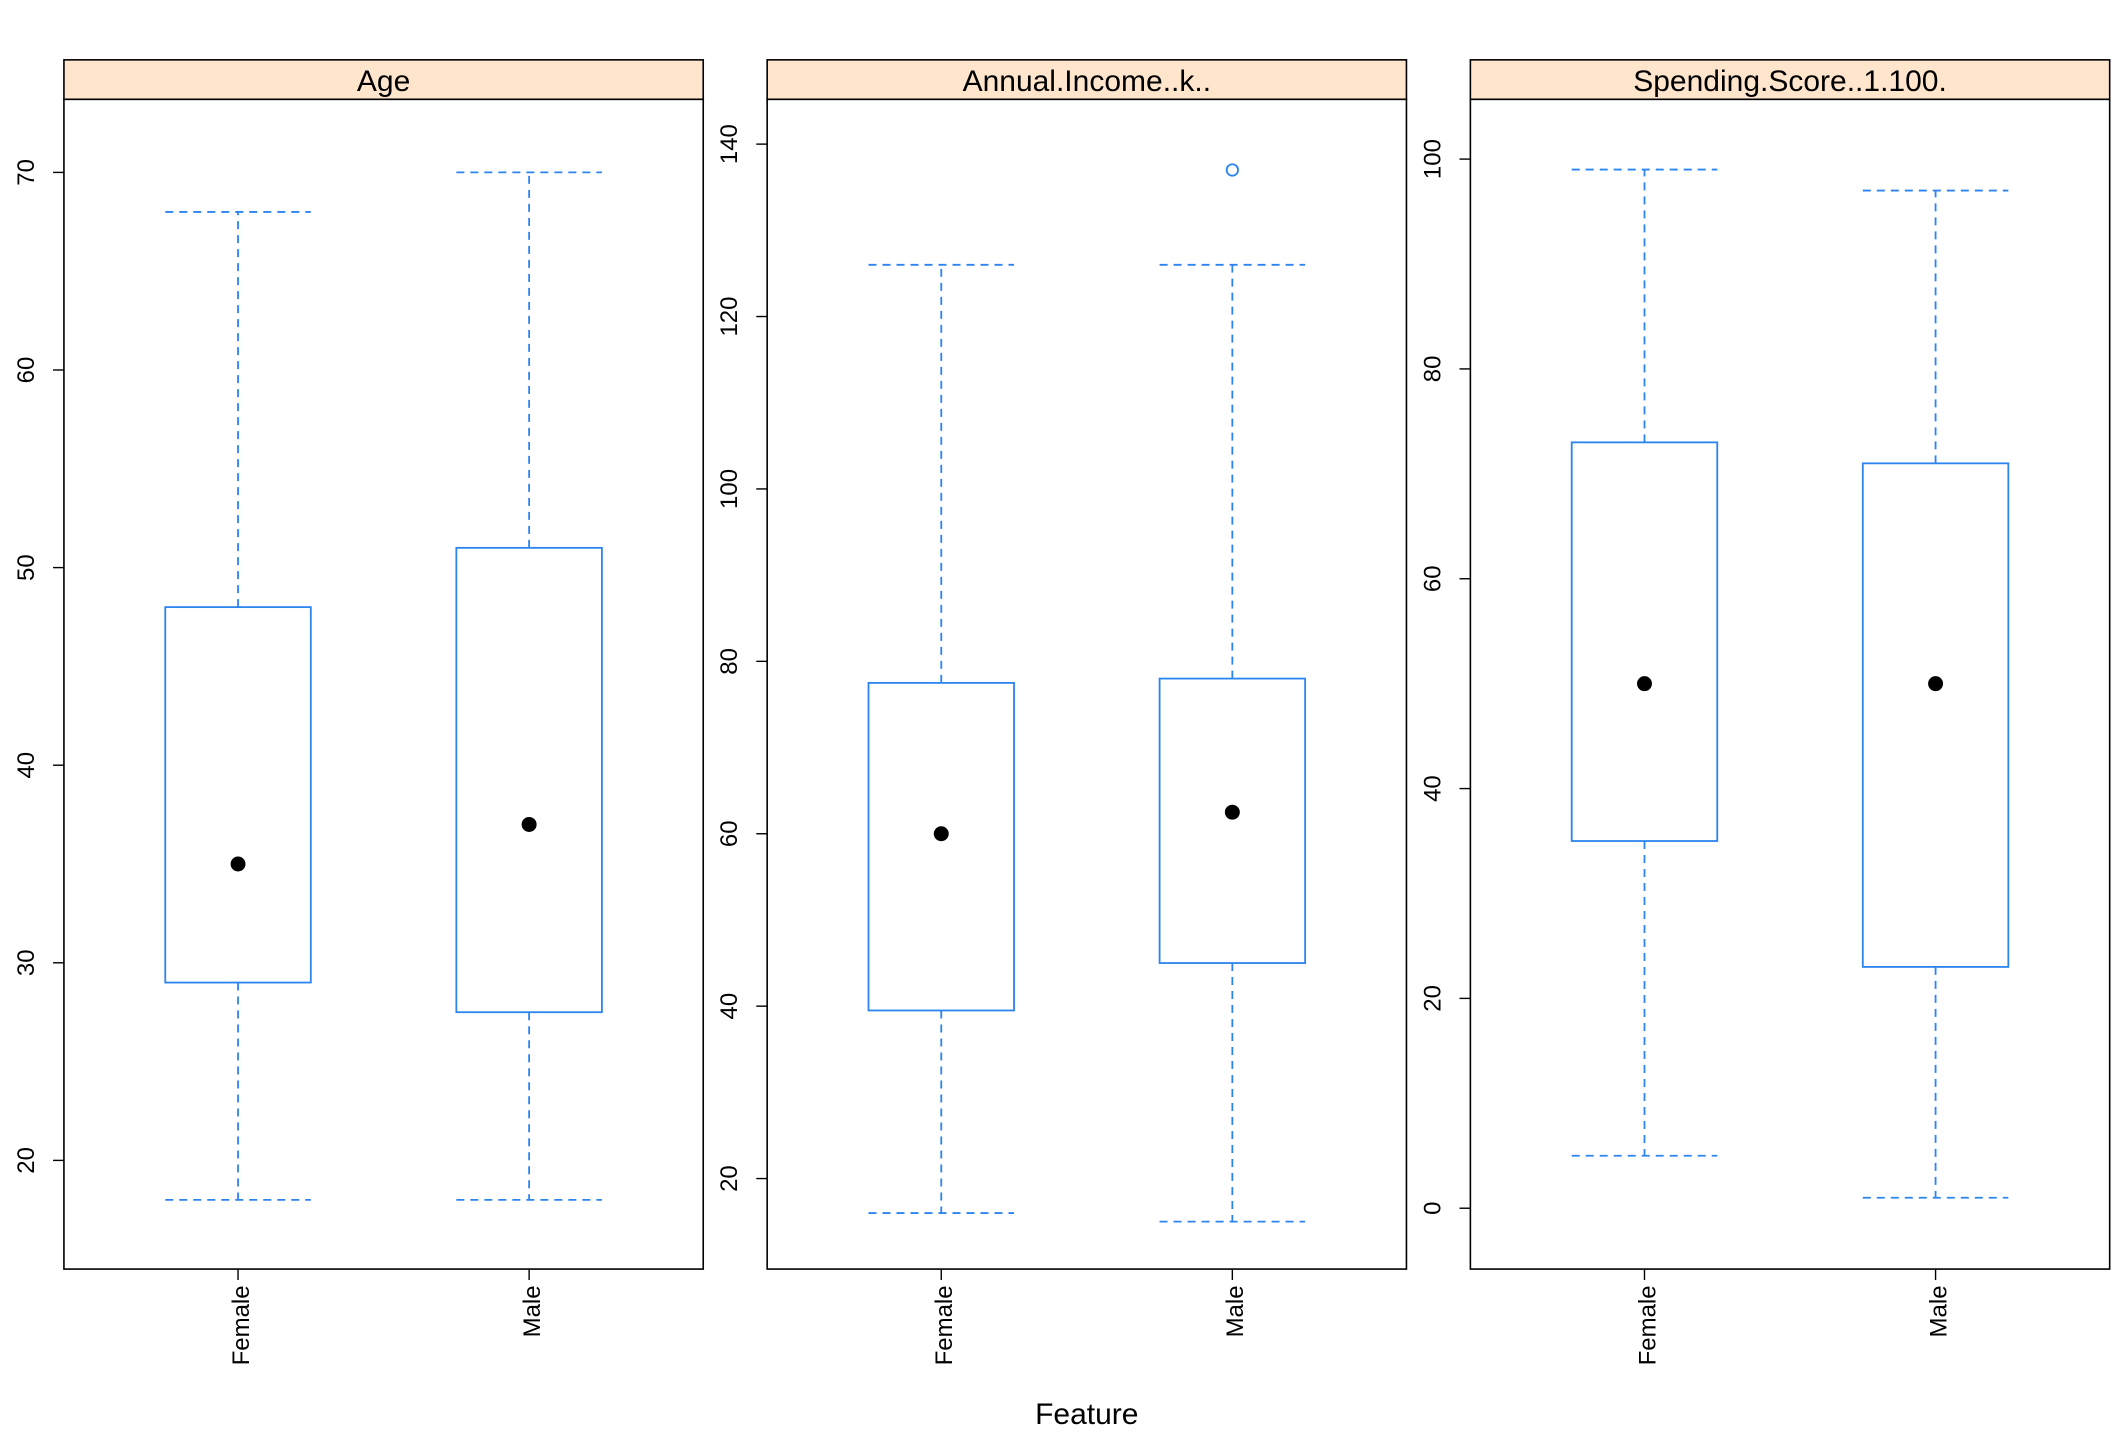 The width and height of the screenshot is (2126, 1444). I want to click on x-axis-title: Feature, so click(1086, 1414).